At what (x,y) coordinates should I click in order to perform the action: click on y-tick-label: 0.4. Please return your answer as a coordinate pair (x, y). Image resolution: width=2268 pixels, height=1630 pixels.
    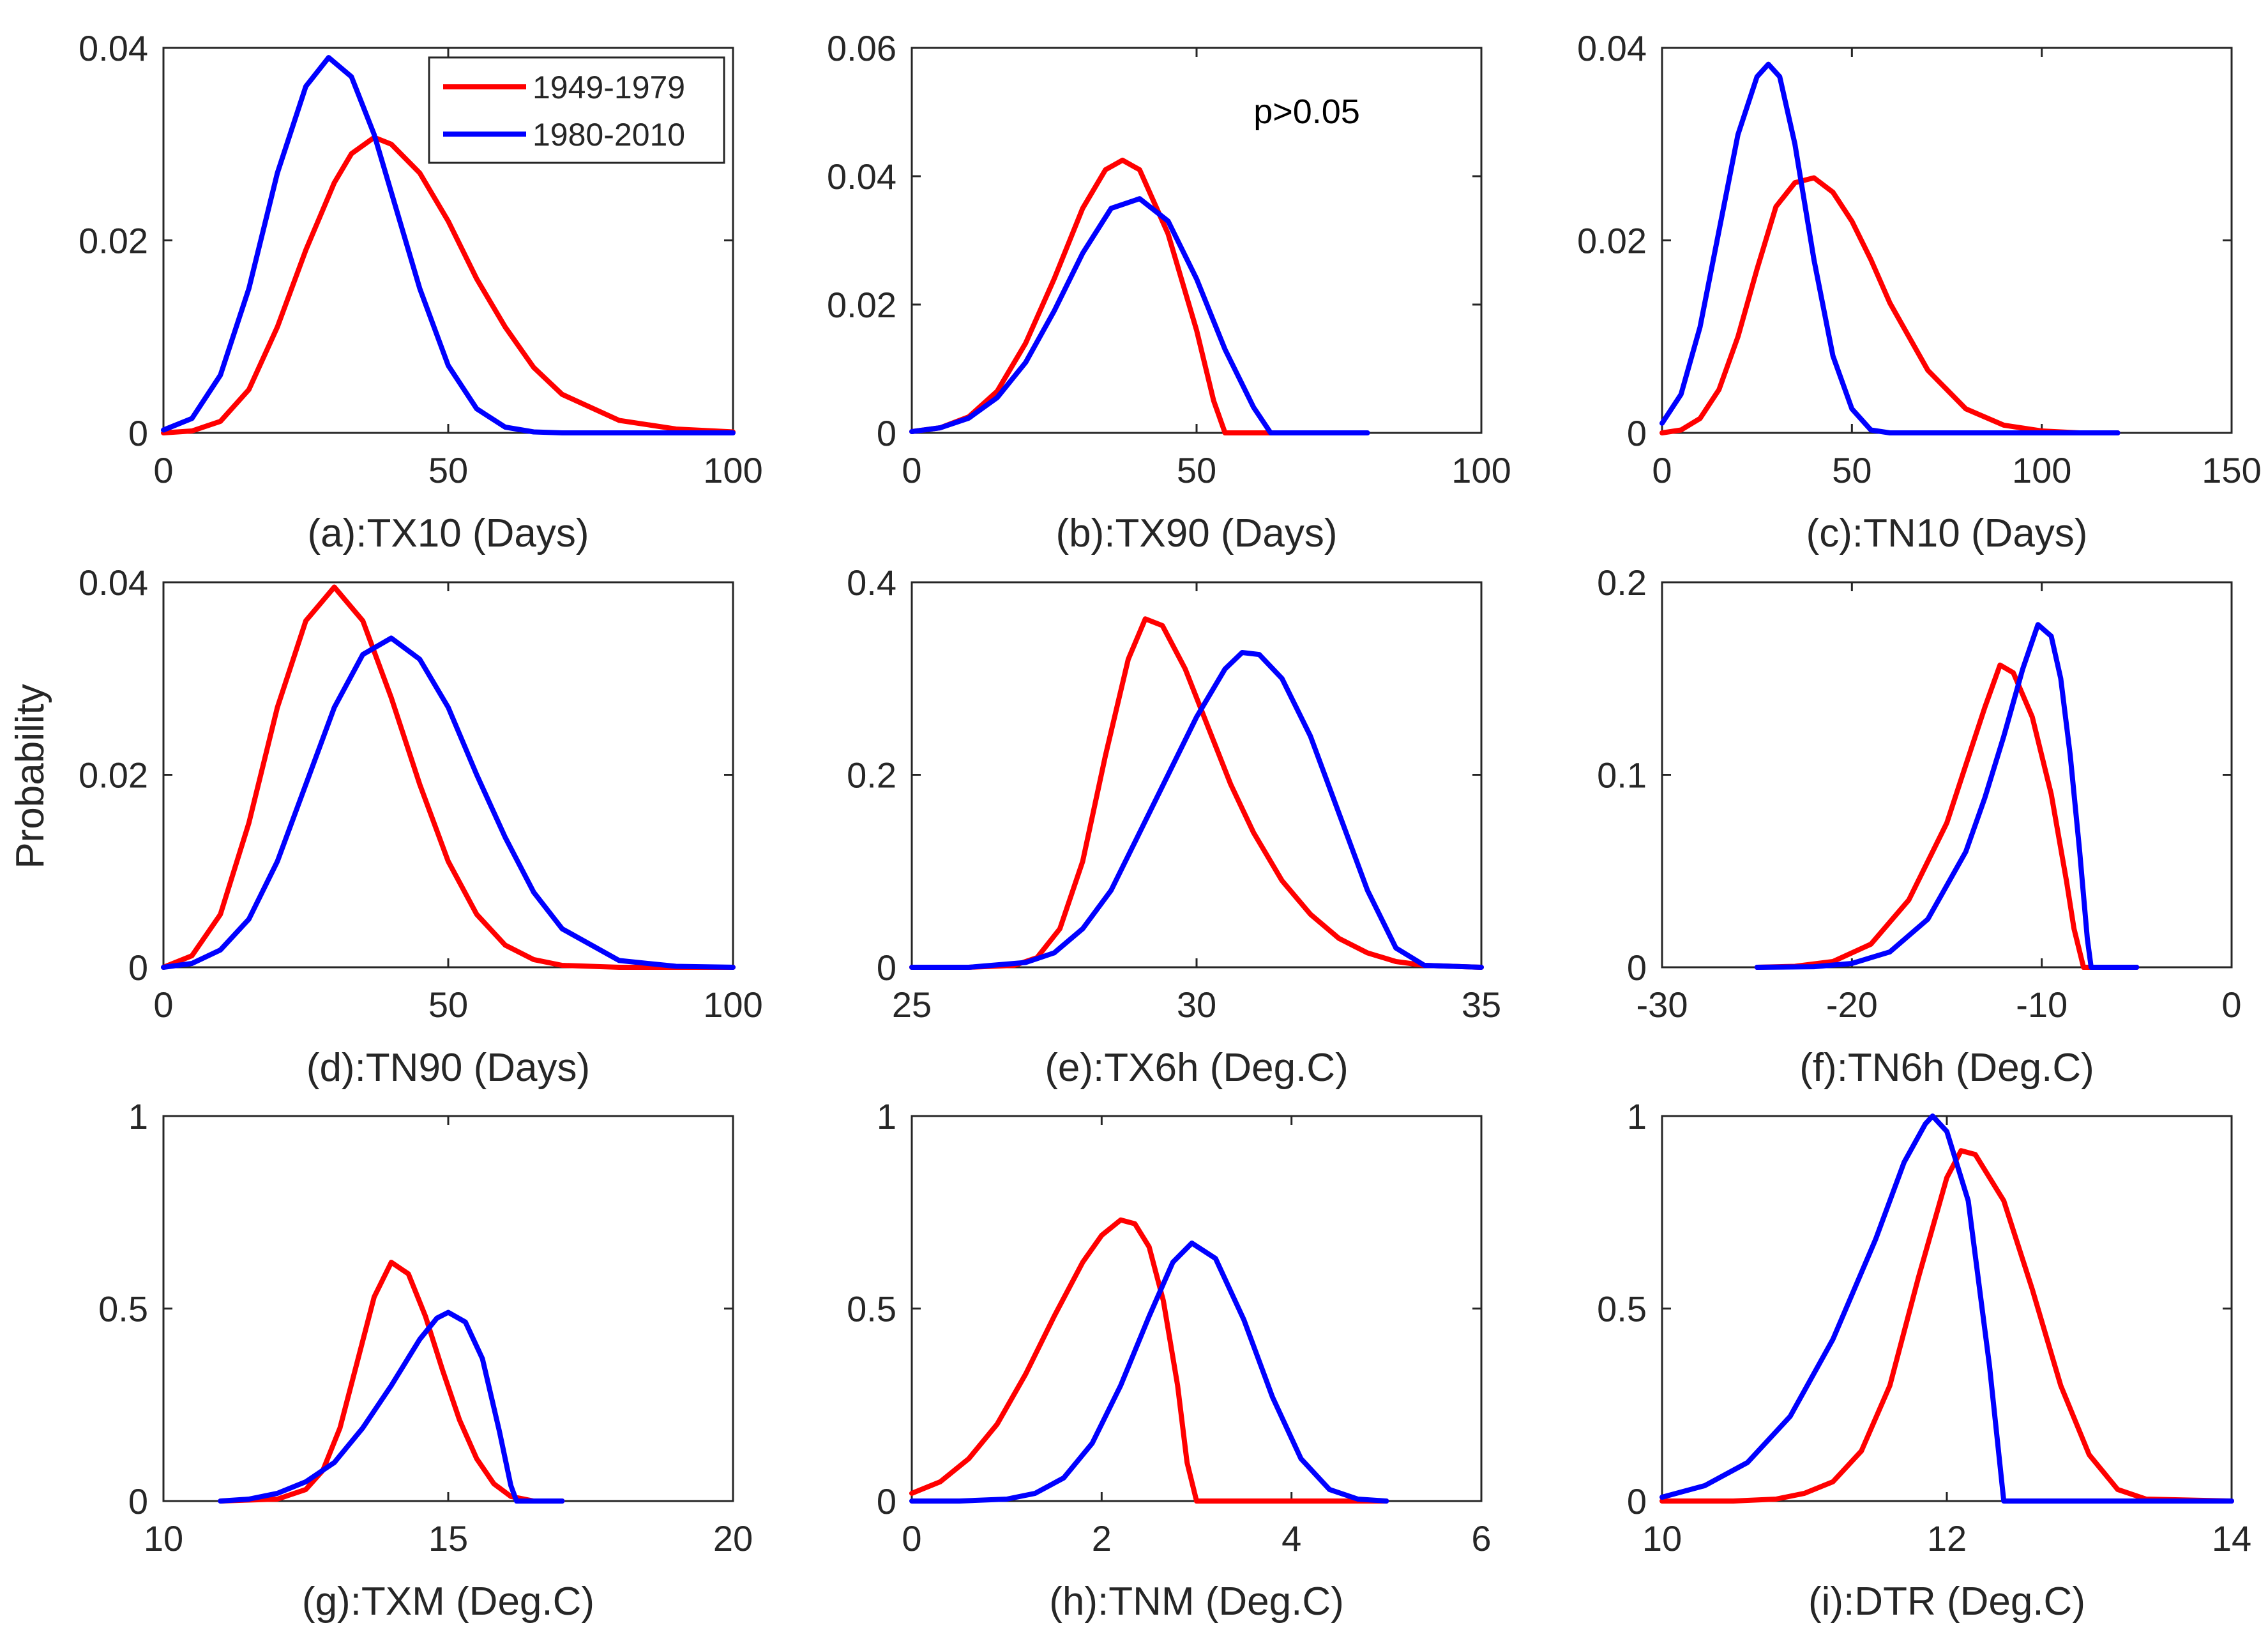
    Looking at the image, I should click on (871, 582).